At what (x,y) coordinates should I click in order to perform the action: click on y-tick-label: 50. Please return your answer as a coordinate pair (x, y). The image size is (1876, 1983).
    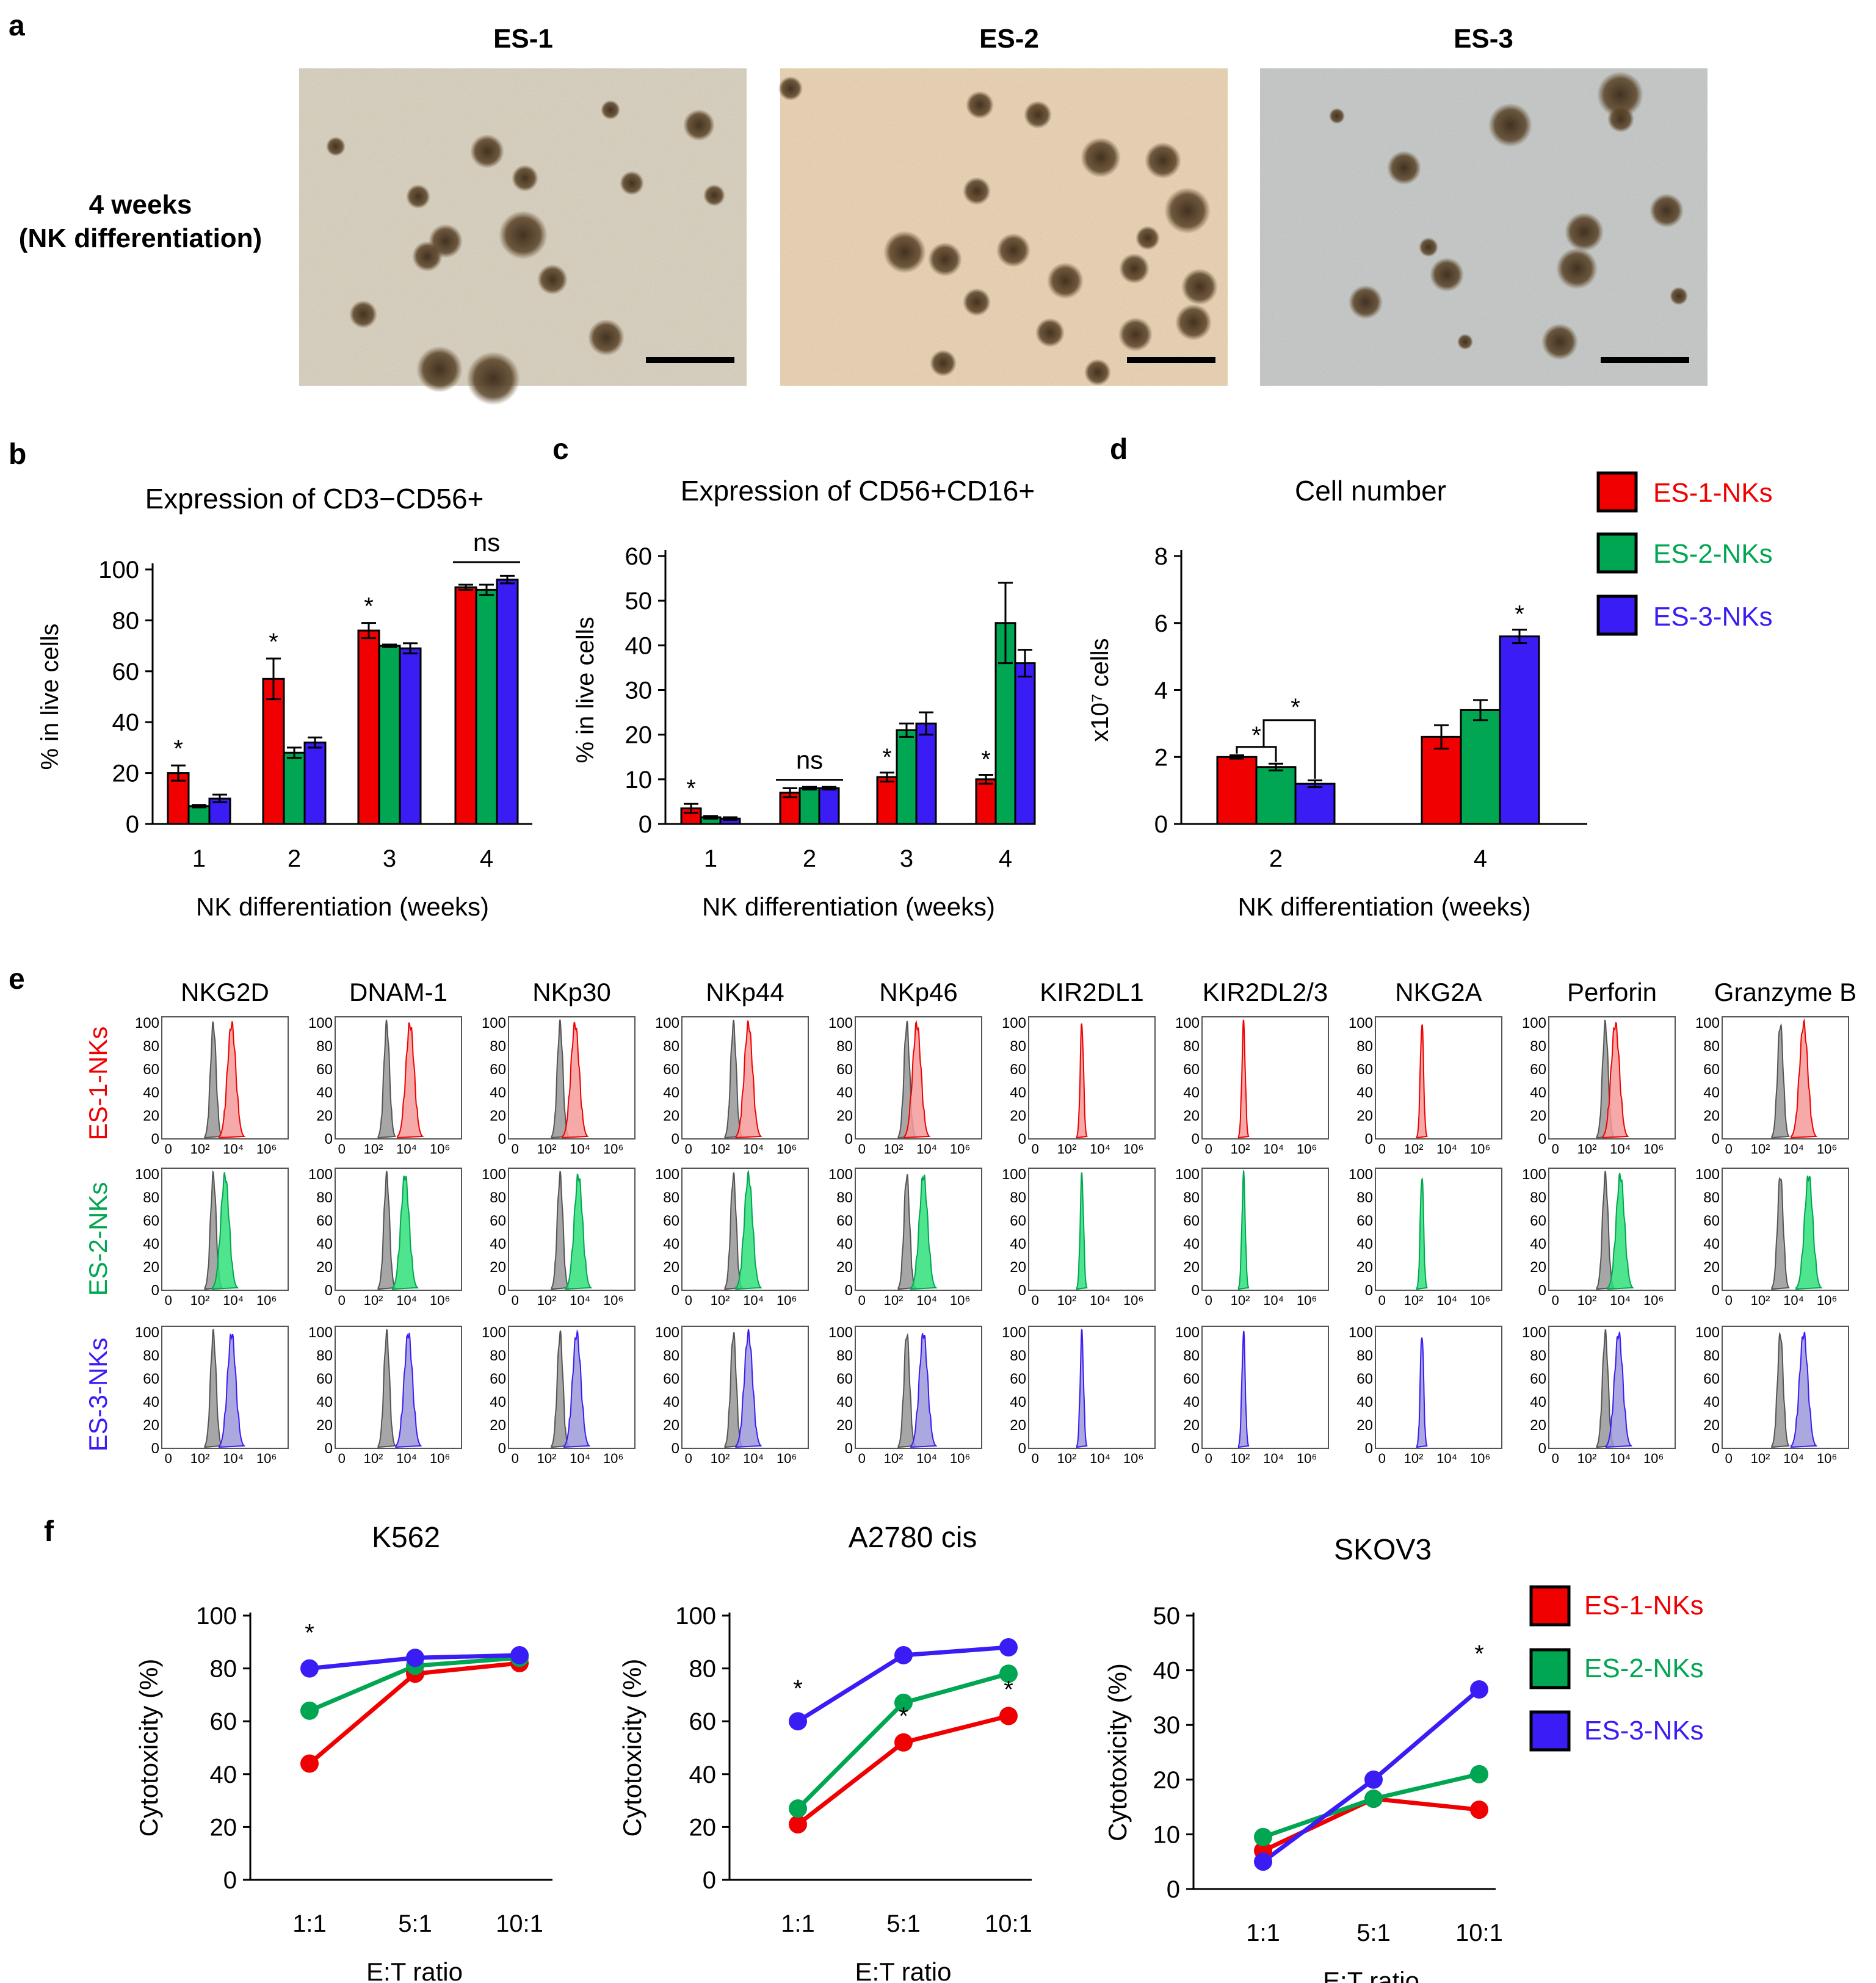
    Looking at the image, I should click on (639, 601).